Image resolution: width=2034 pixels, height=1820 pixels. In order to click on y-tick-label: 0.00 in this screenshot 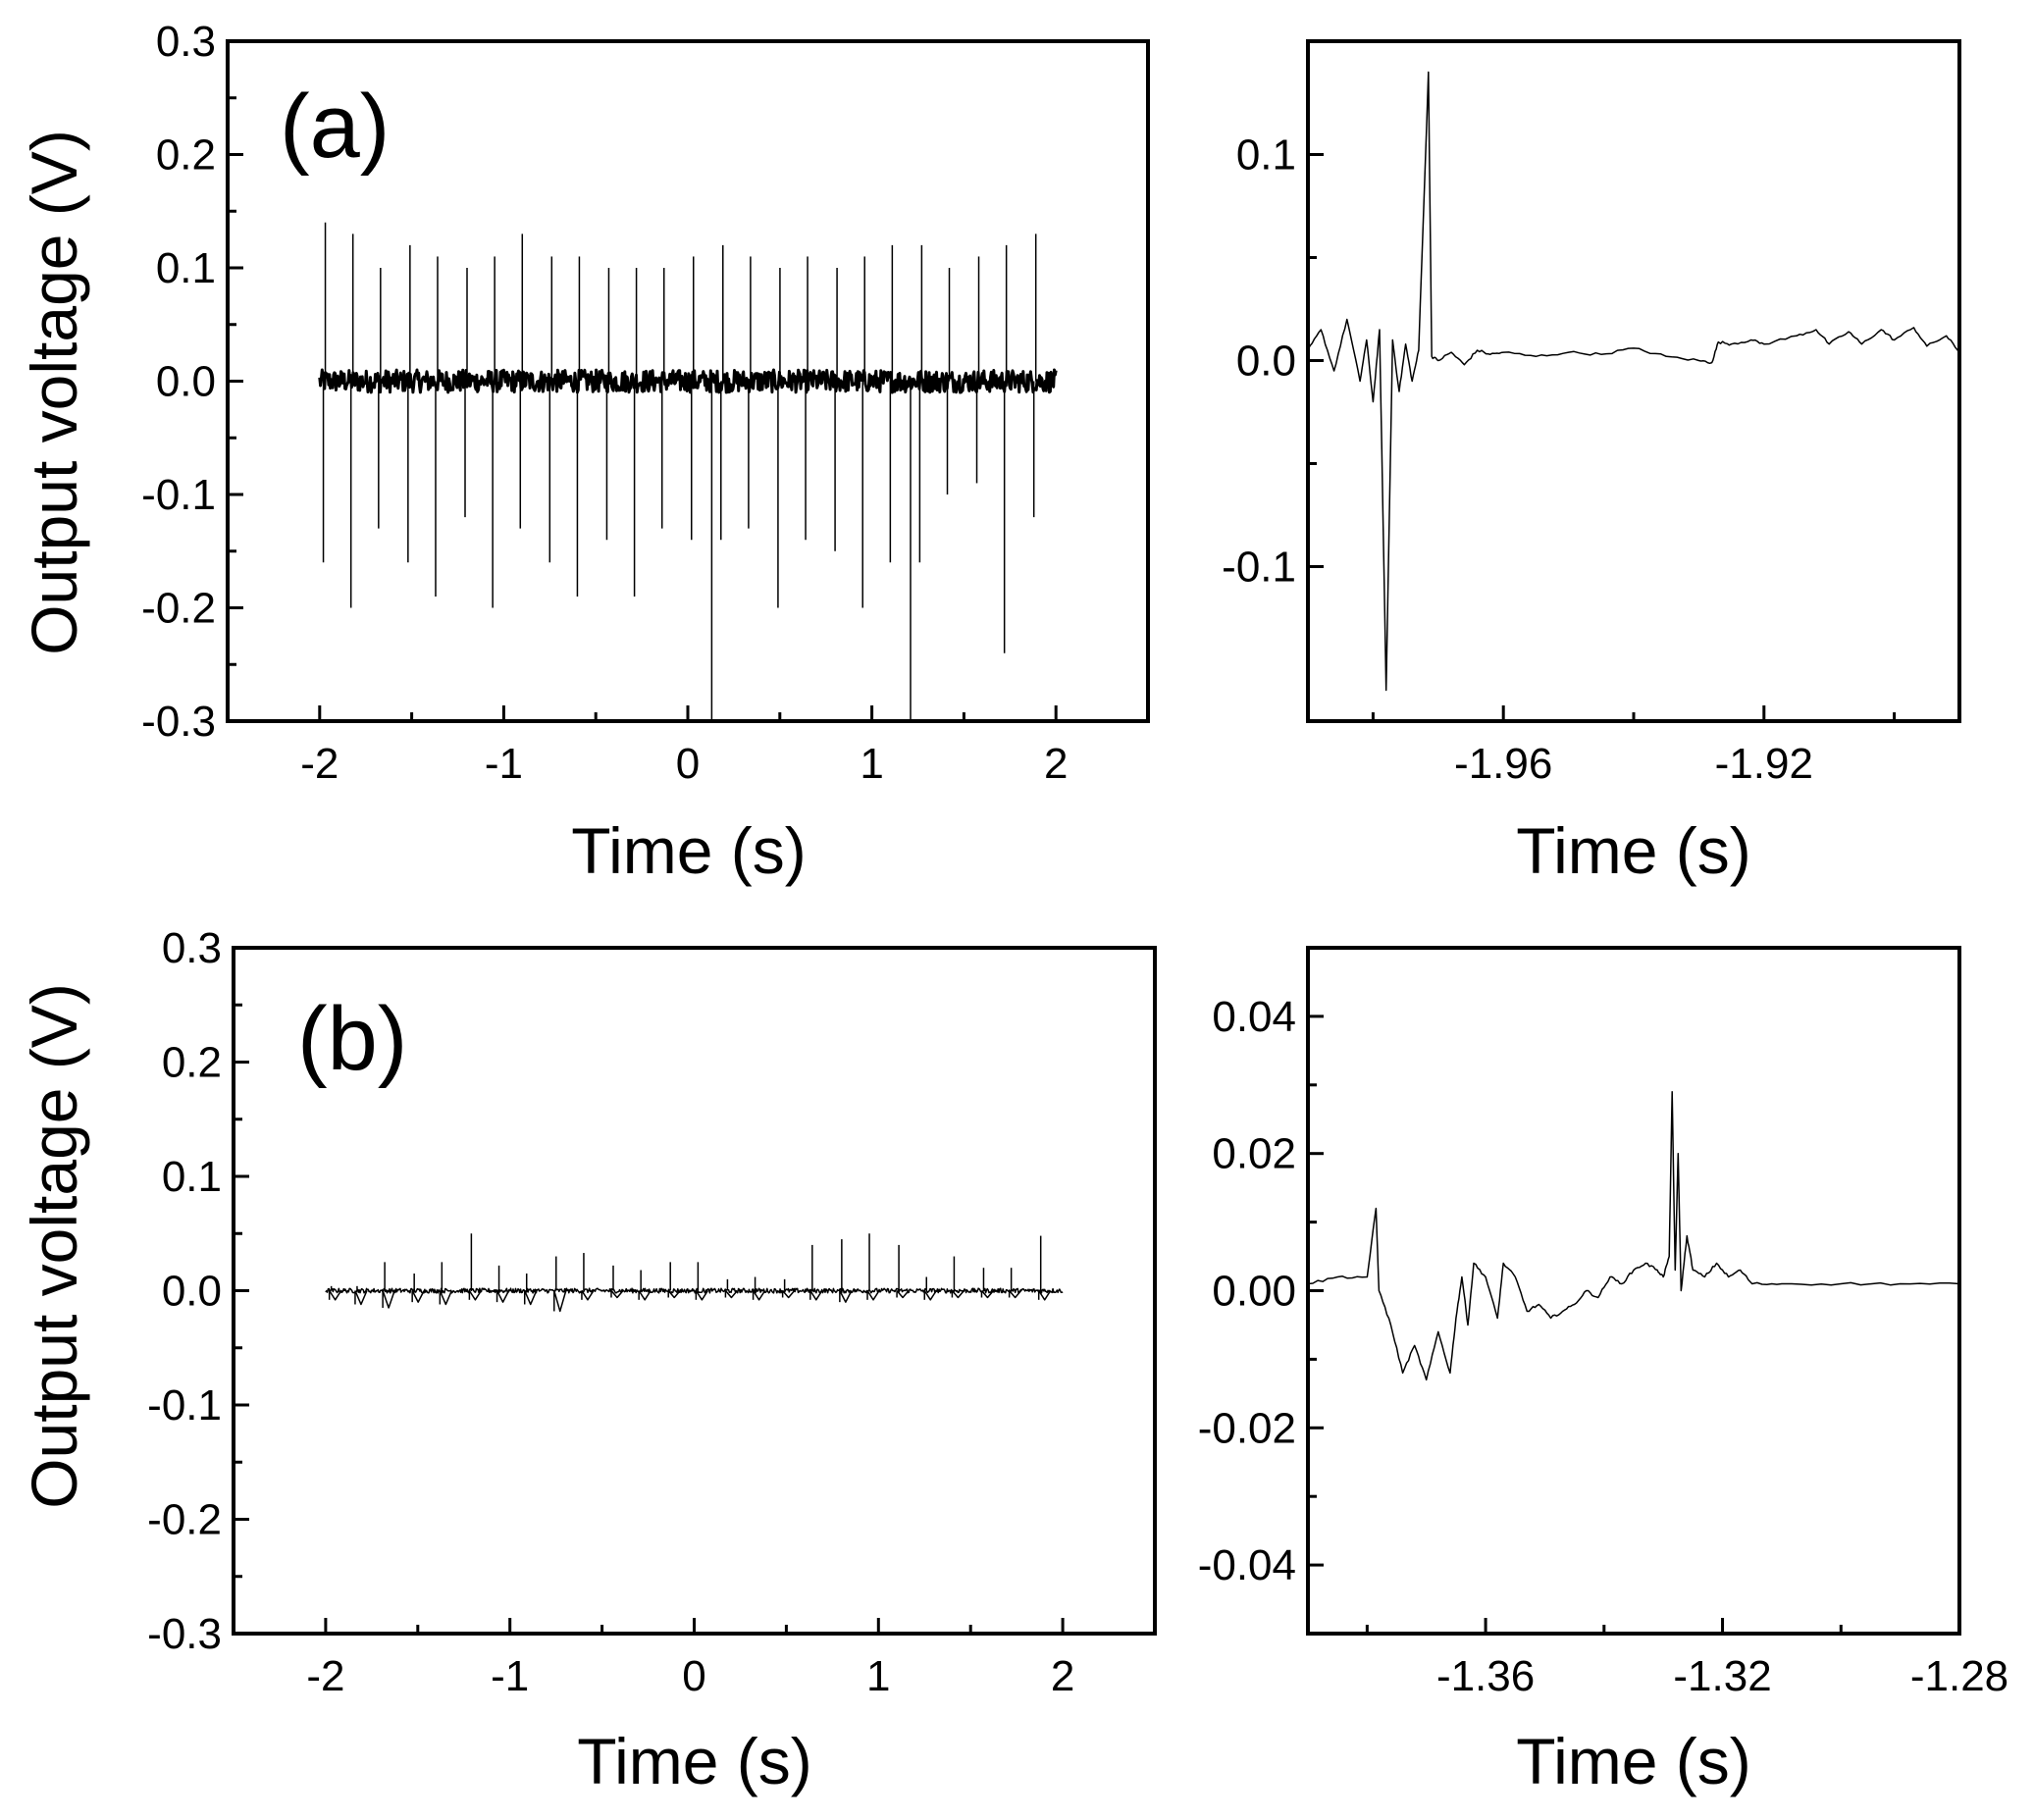, I will do `click(1254, 1292)`.